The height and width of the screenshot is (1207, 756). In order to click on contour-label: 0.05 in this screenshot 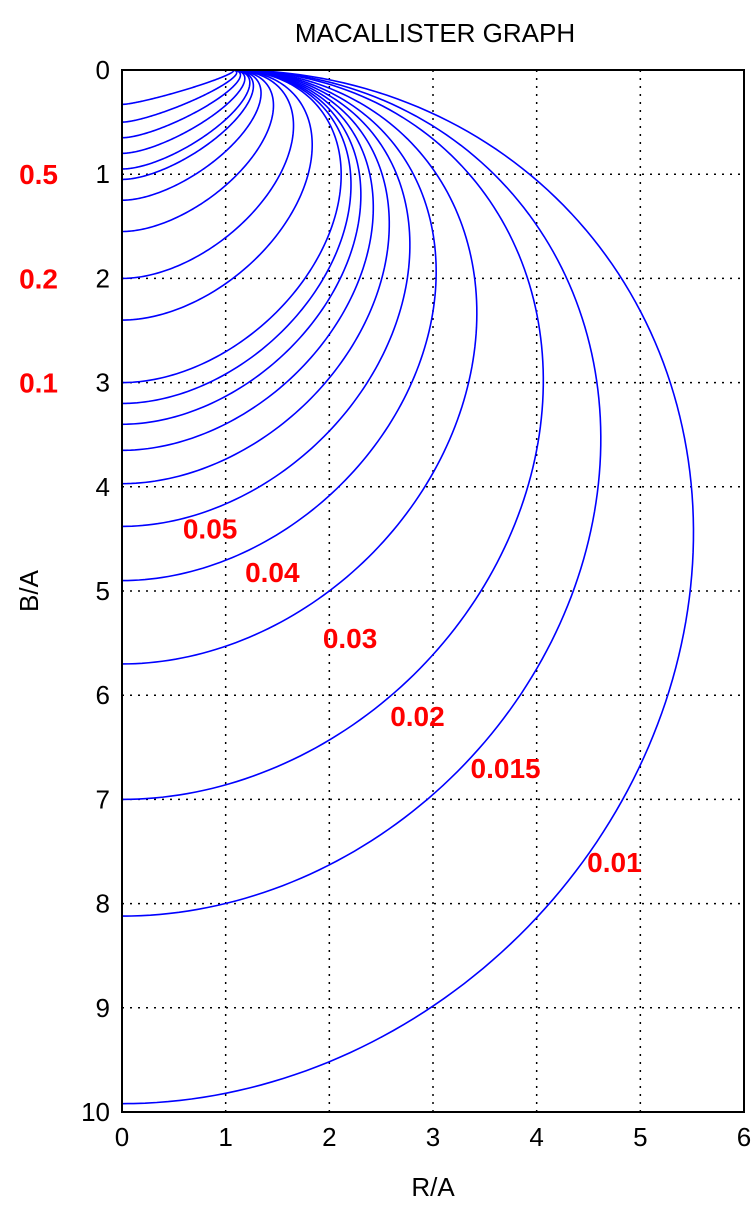, I will do `click(210, 528)`.